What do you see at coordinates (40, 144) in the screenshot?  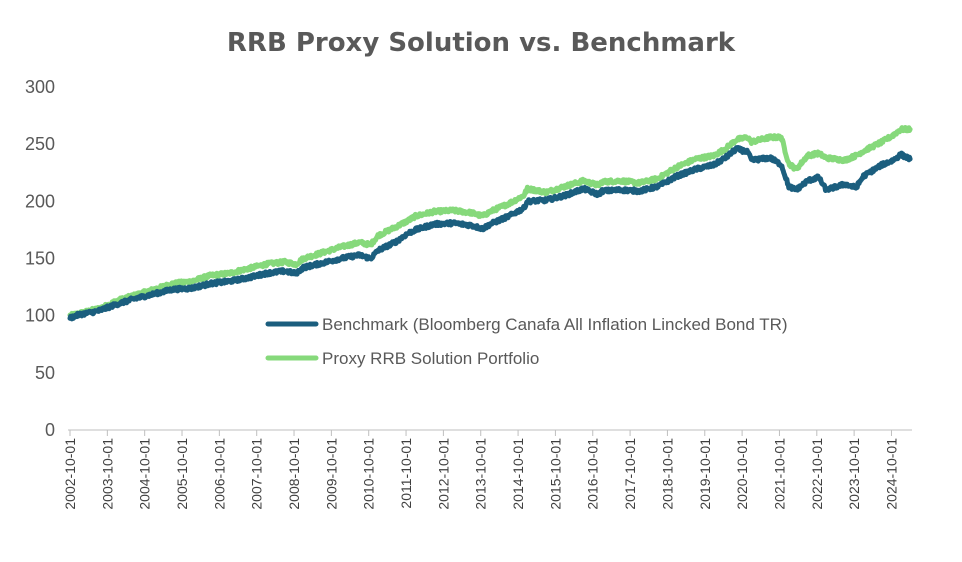 I see `y-tick-label: 250` at bounding box center [40, 144].